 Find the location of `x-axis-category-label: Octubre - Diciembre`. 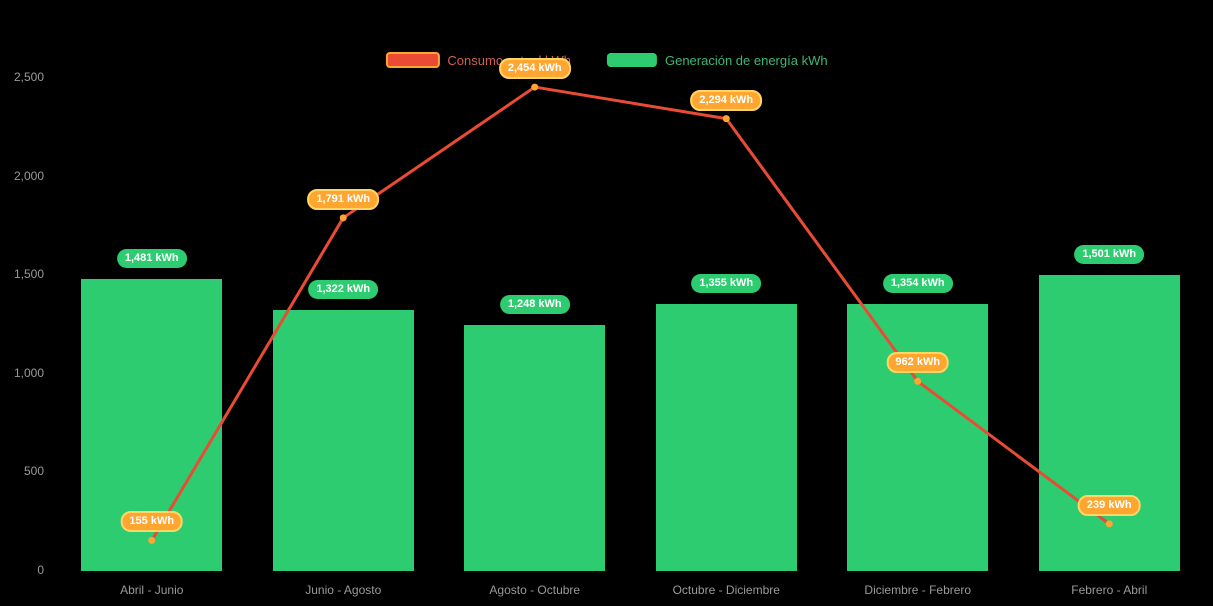

x-axis-category-label: Octubre - Diciembre is located at coordinates (726, 590).